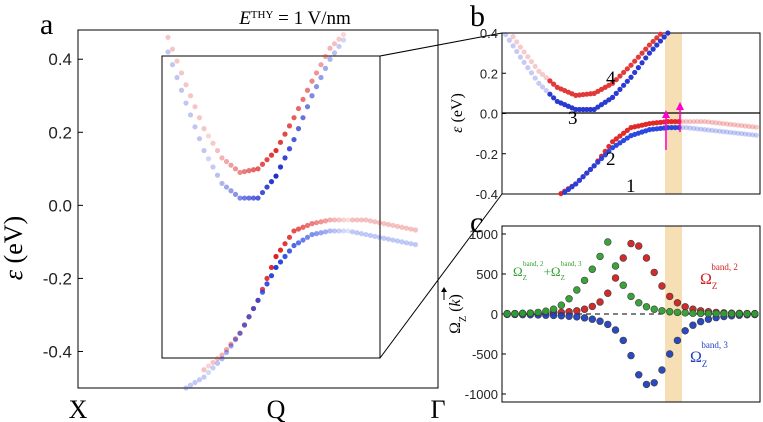  I want to click on label-omega-sum: ΩZband, 2+ΩZband, 3, so click(547, 271).